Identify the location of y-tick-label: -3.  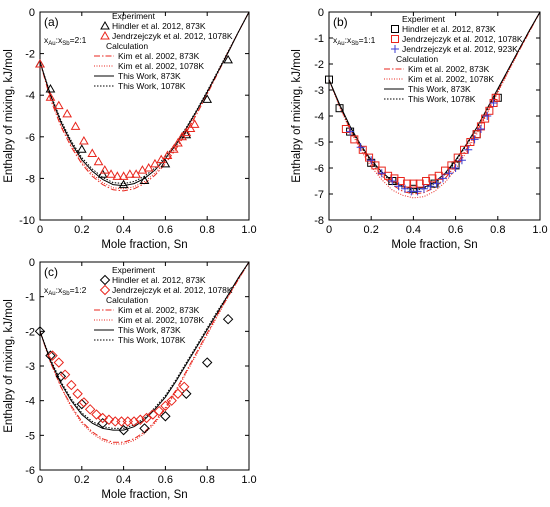
(30, 367).